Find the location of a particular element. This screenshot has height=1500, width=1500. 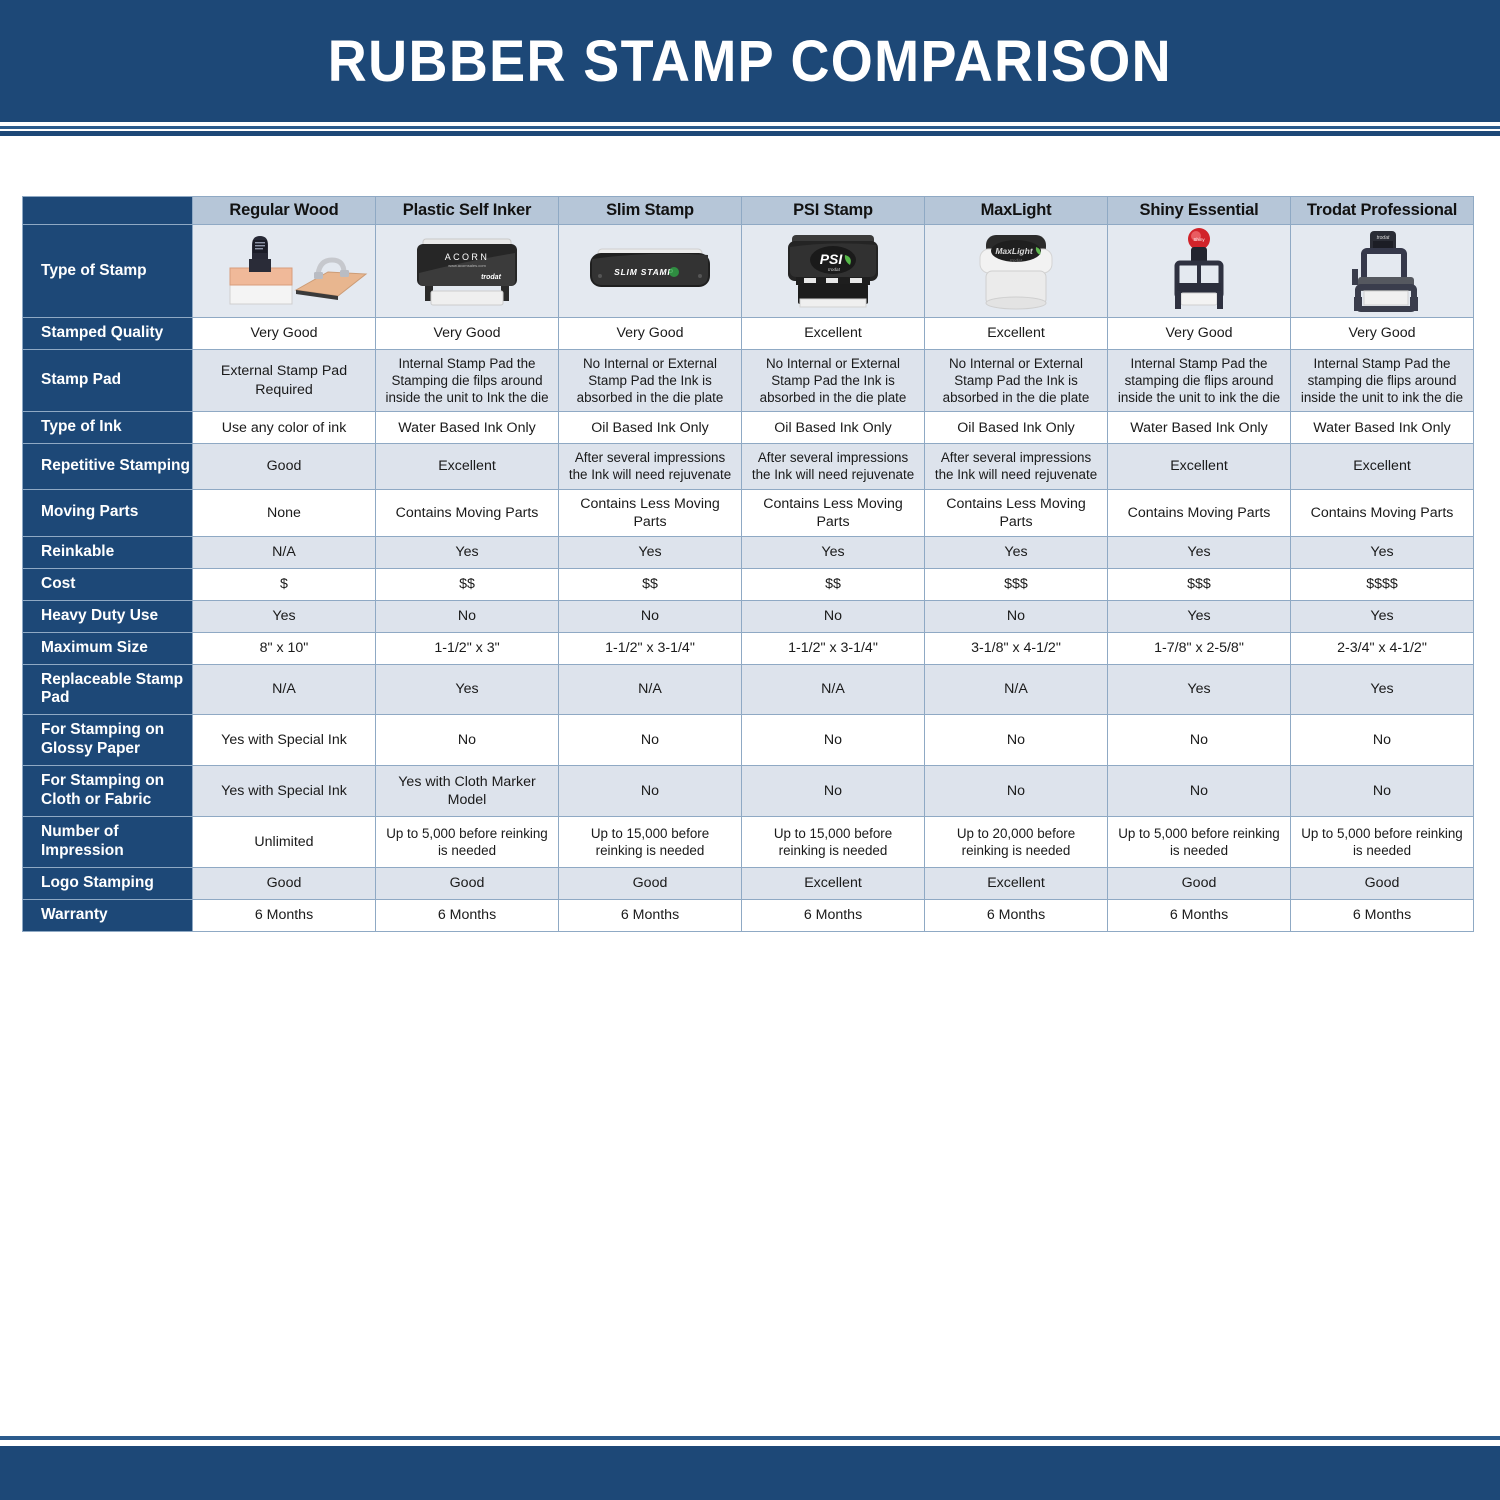

column-header-psi-stamp: PSI Stamp is located at coordinates (833, 210).